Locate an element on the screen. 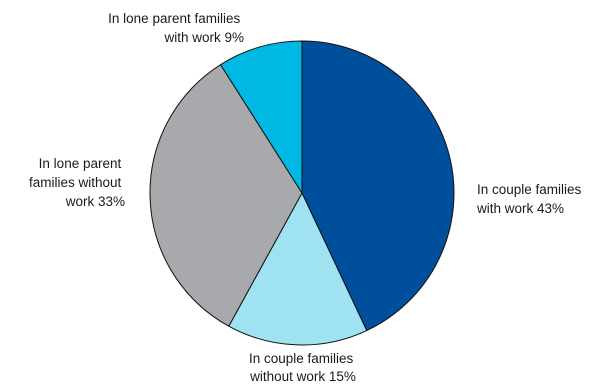  slice-lone-parent-with-work is located at coordinates (261, 117).